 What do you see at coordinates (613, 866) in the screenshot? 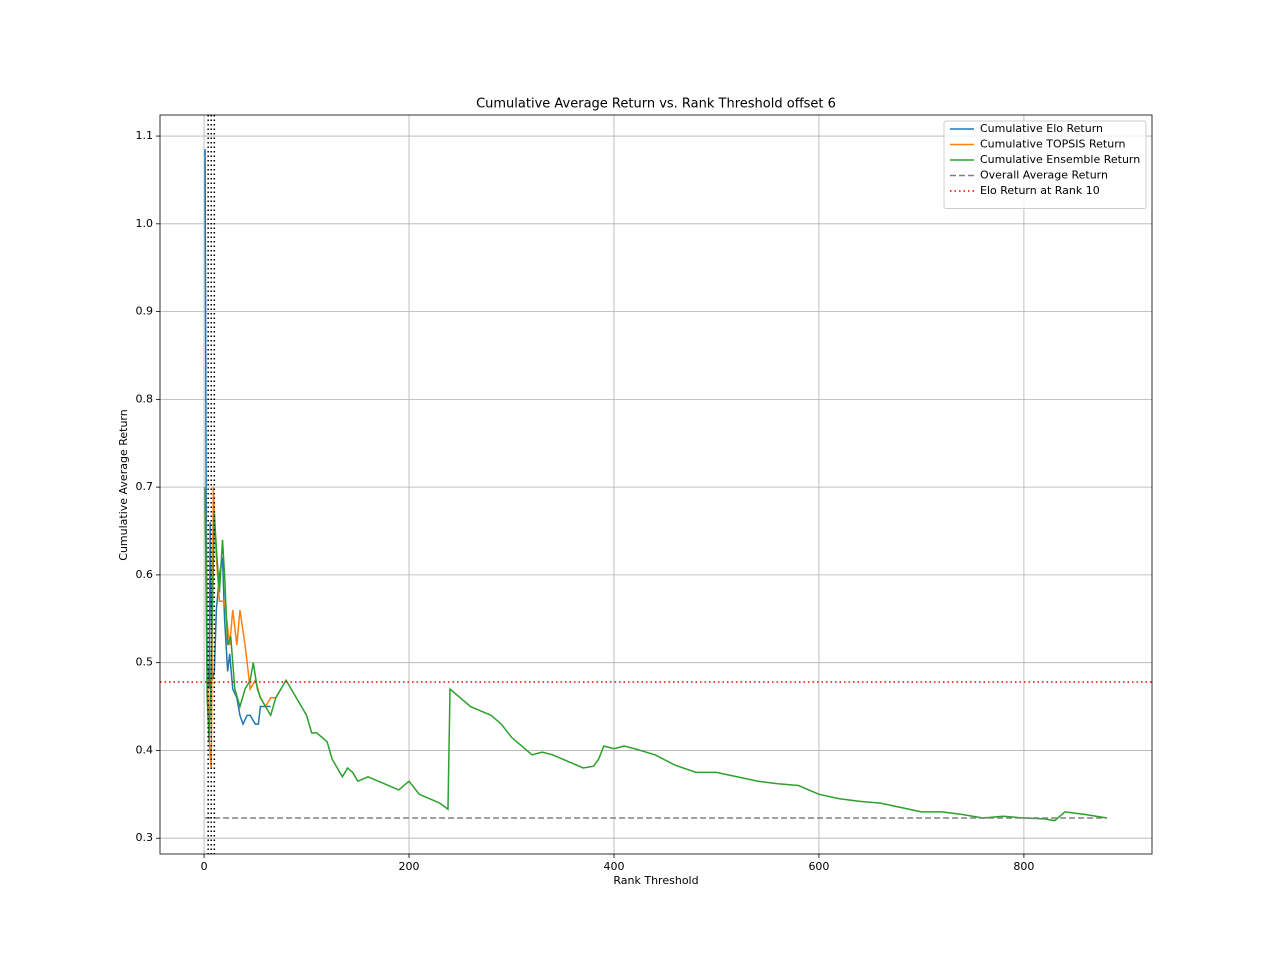
I see `x-tick-label: 400` at bounding box center [613, 866].